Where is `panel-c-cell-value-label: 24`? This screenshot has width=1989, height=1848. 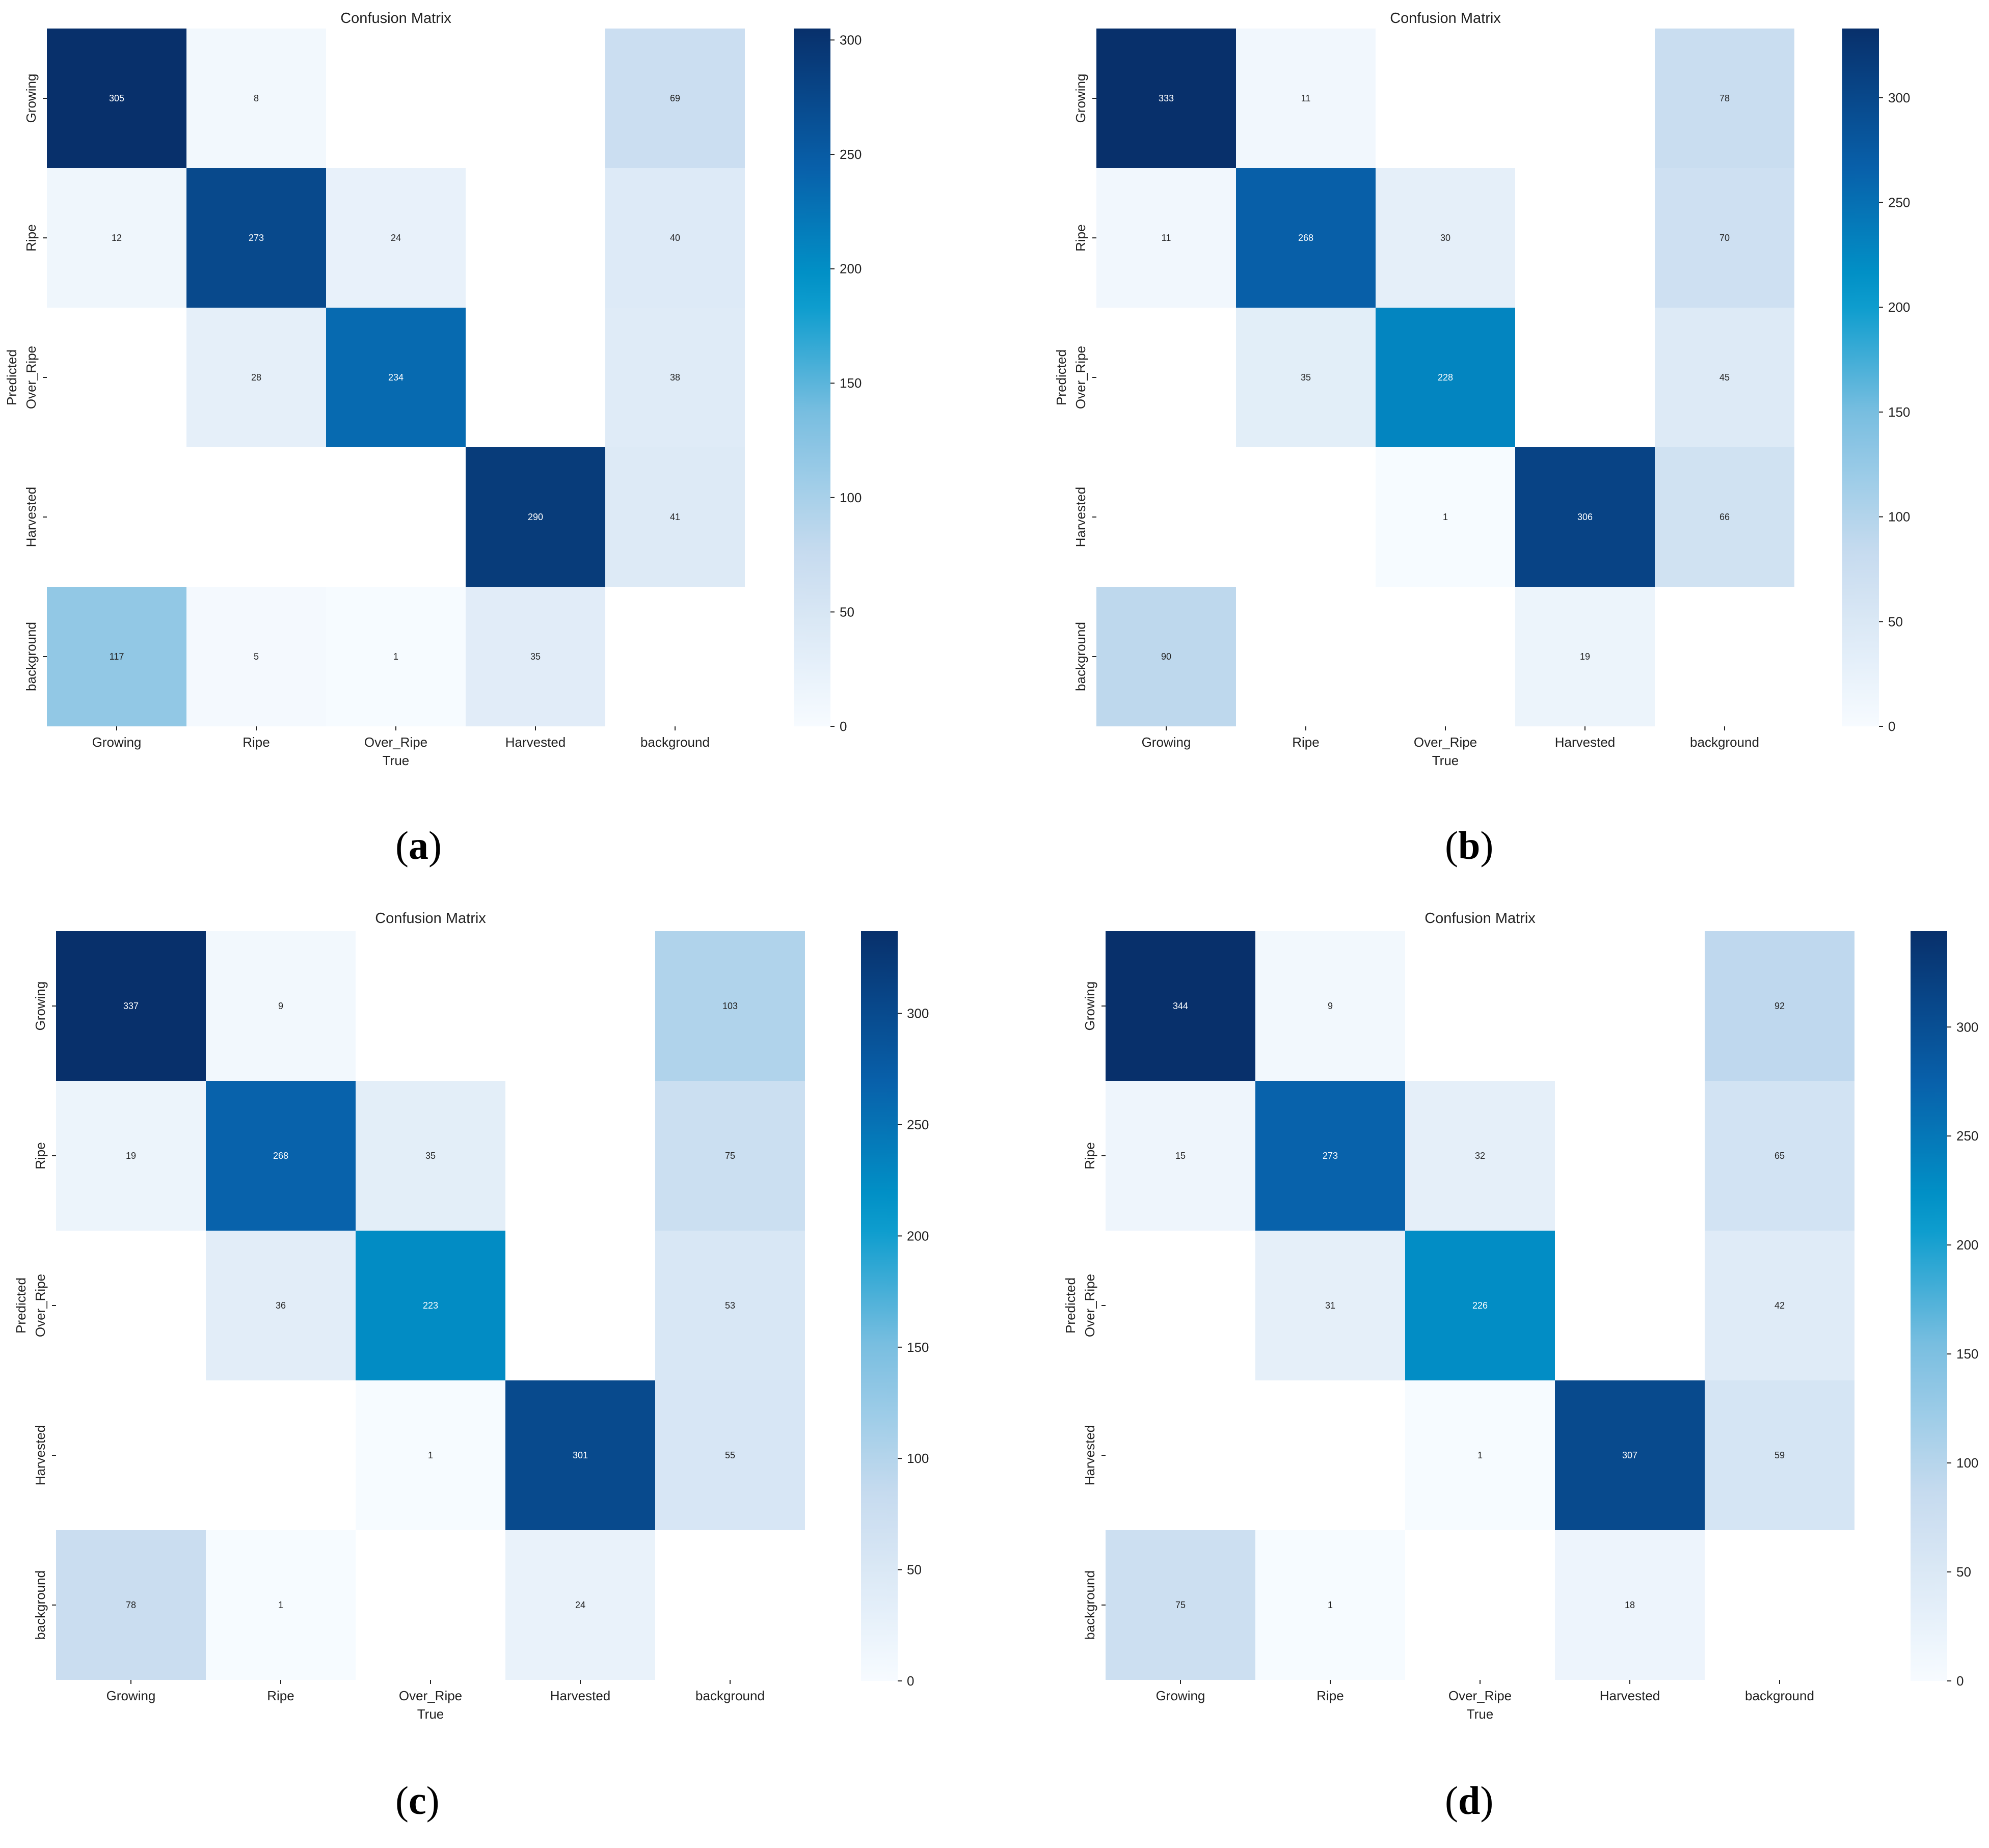
panel-c-cell-value-label: 24 is located at coordinates (580, 1605).